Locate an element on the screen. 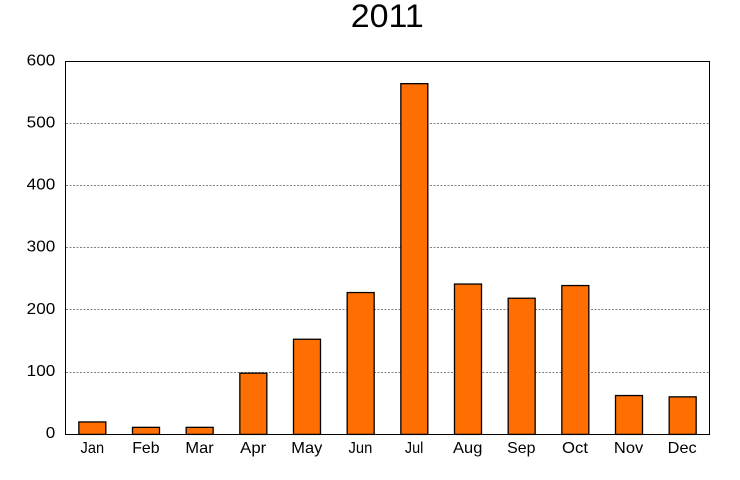  svg-text: Jul is located at coordinates (414, 448).